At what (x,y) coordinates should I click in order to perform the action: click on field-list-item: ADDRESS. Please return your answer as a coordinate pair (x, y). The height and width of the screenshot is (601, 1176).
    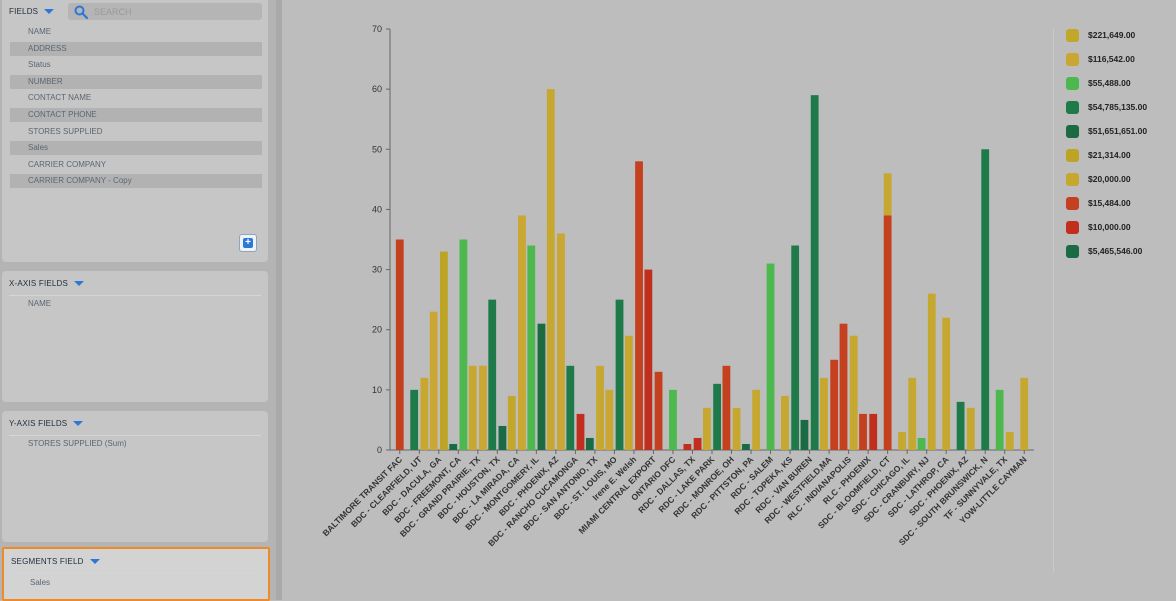
    Looking at the image, I should click on (136, 48).